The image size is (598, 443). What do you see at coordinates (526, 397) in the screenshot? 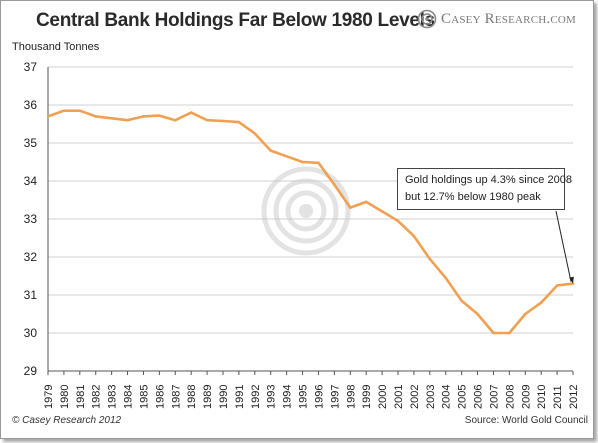
I see `x-tick-label: 2009` at bounding box center [526, 397].